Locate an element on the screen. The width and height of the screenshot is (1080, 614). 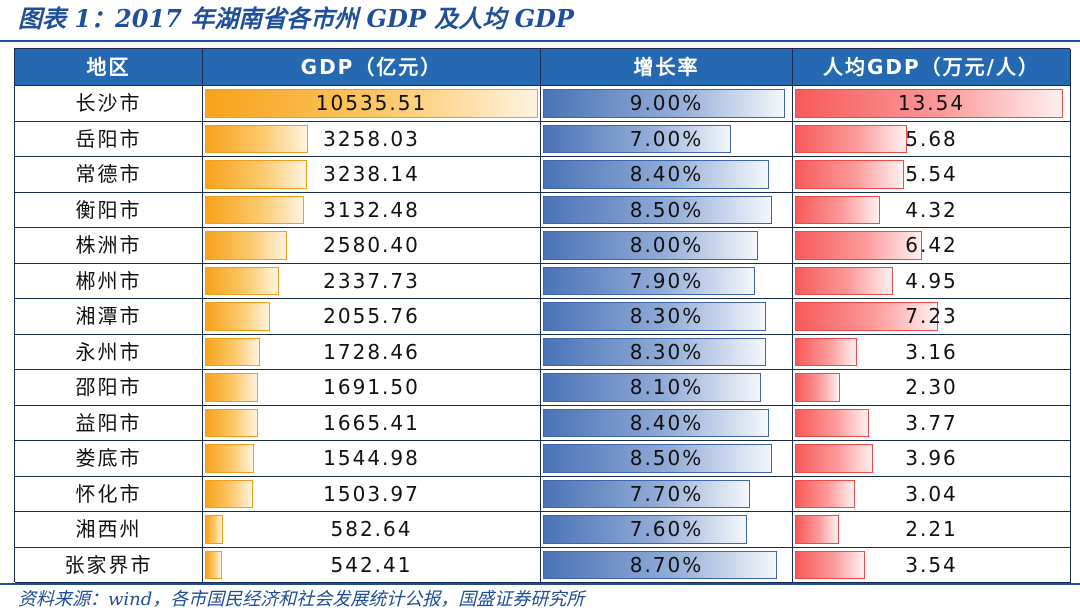
gdp-value: 3238.14 is located at coordinates (371, 174).